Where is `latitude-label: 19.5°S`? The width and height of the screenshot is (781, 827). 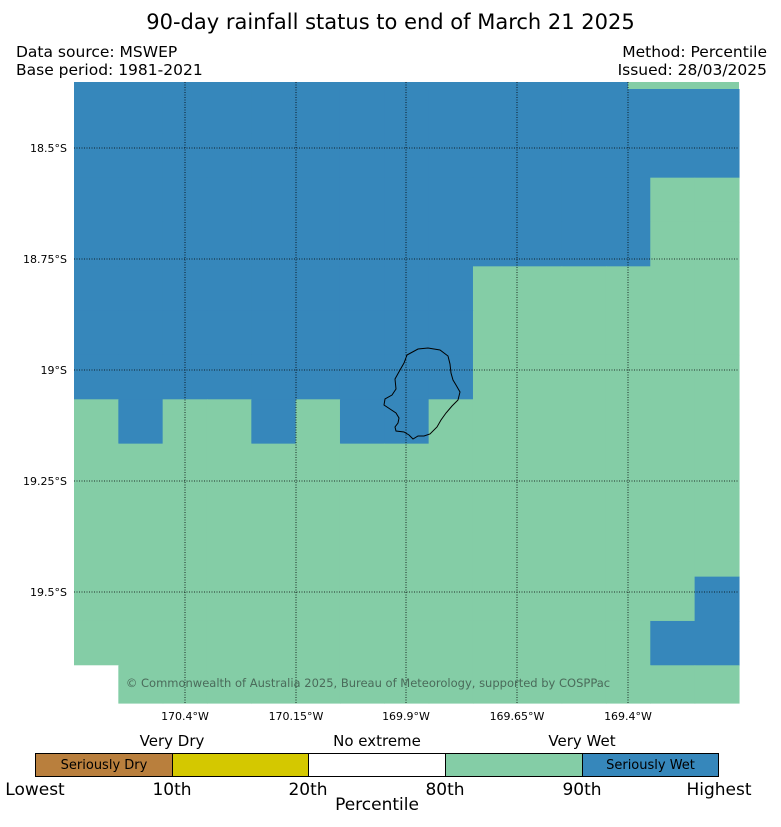 latitude-label: 19.5°S is located at coordinates (48, 592).